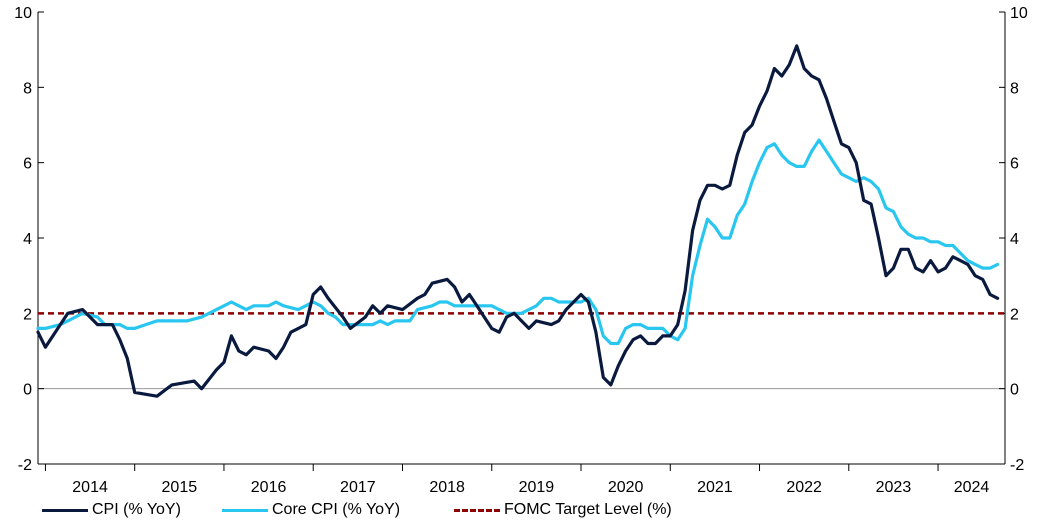 The width and height of the screenshot is (1044, 525). I want to click on x-tick-label: 2024, so click(972, 487).